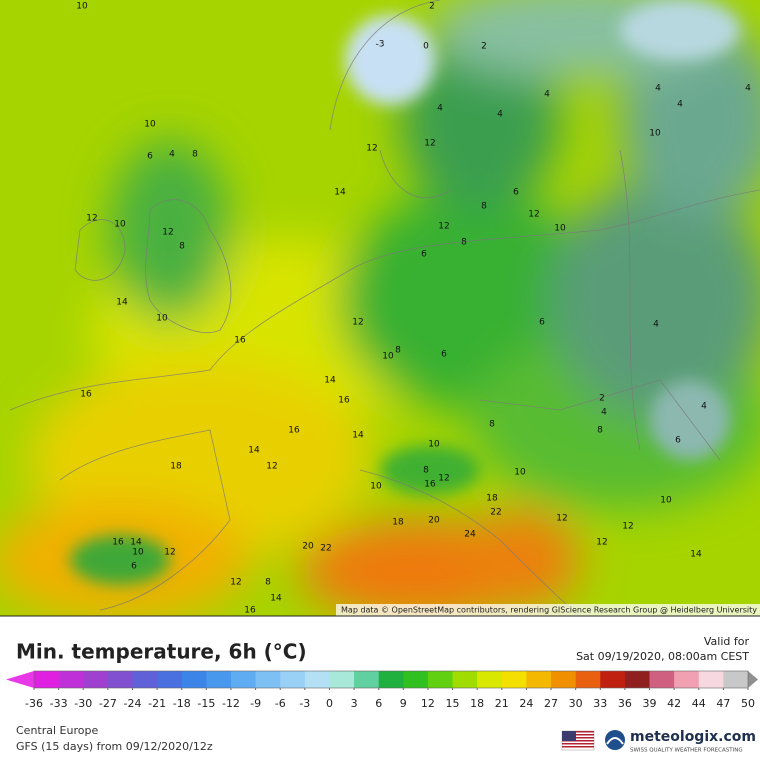  What do you see at coordinates (727, 641) in the screenshot?
I see `valid-label: Valid for` at bounding box center [727, 641].